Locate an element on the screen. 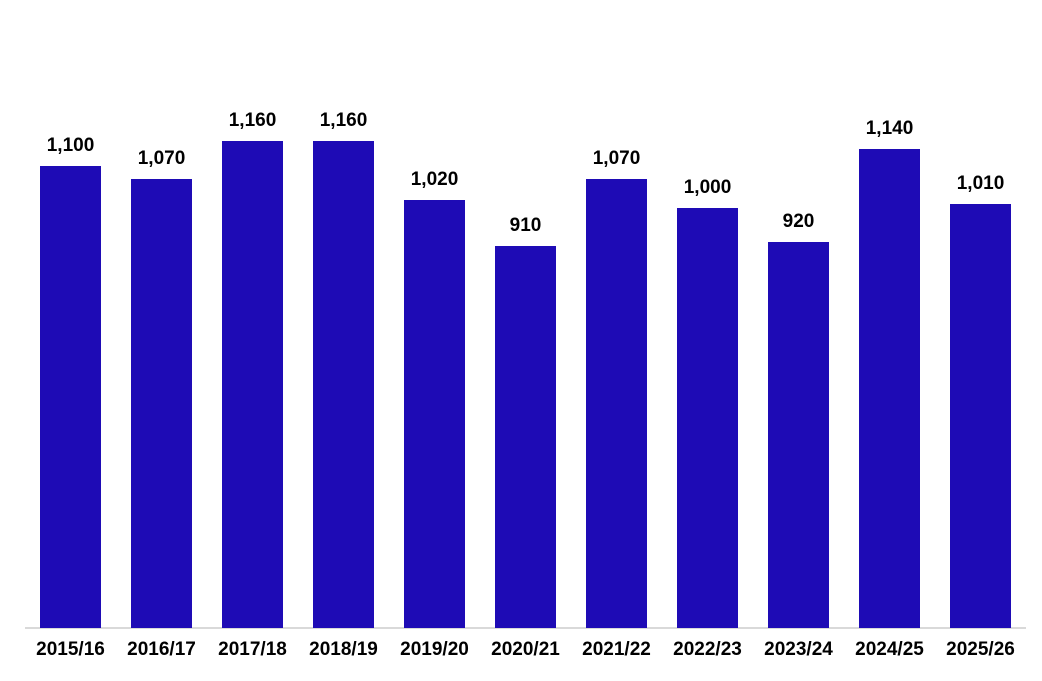  x-axis-tick-label: 2018/19 is located at coordinates (343, 649).